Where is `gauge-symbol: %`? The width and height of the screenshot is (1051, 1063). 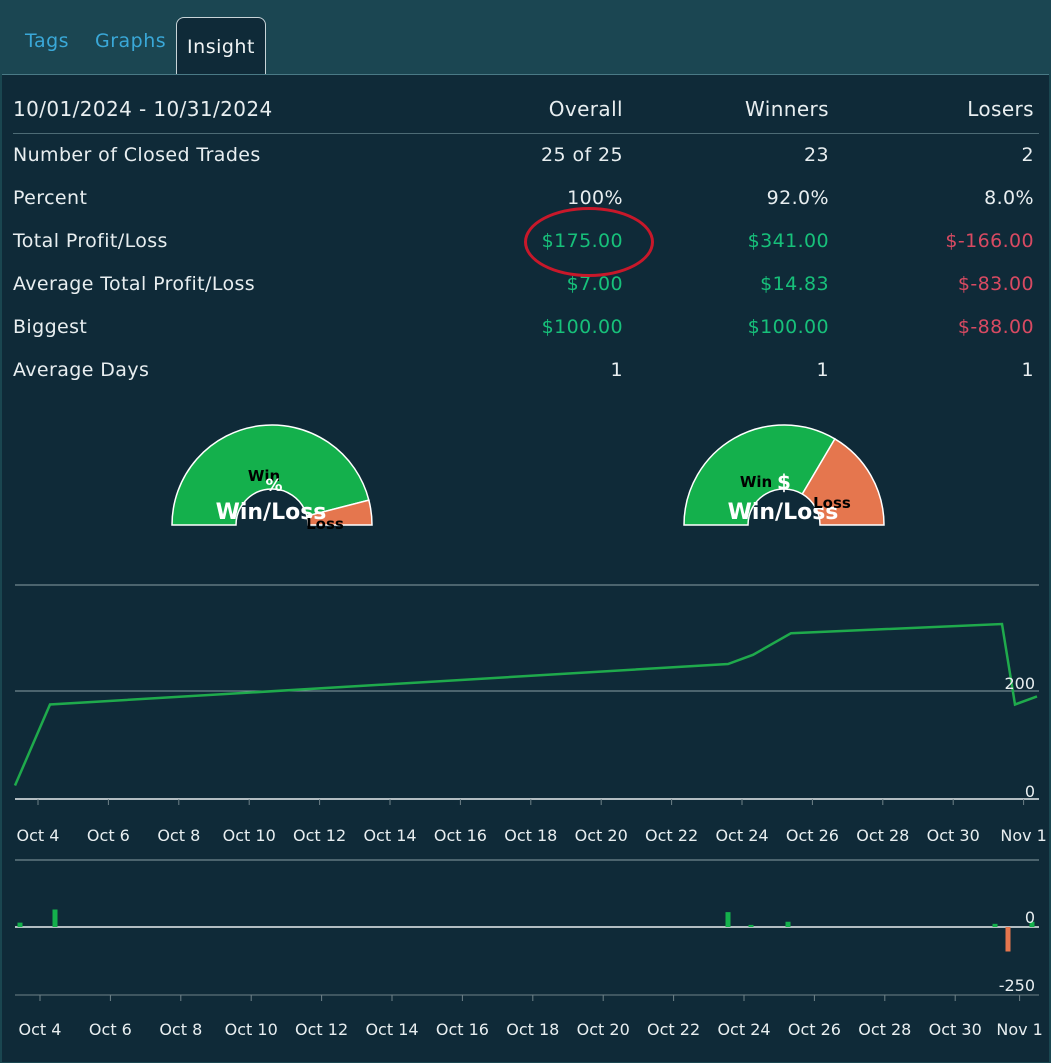 gauge-symbol: % is located at coordinates (273, 486).